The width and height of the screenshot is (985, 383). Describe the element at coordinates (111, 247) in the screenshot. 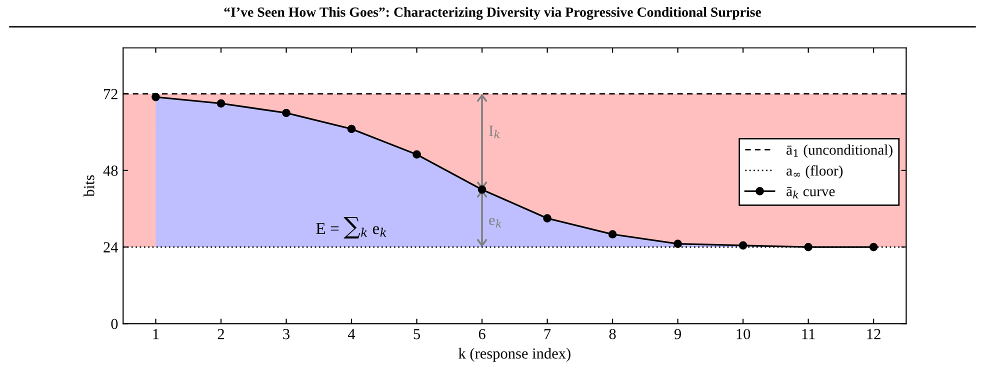

I see `y-tick-label: 24` at that location.